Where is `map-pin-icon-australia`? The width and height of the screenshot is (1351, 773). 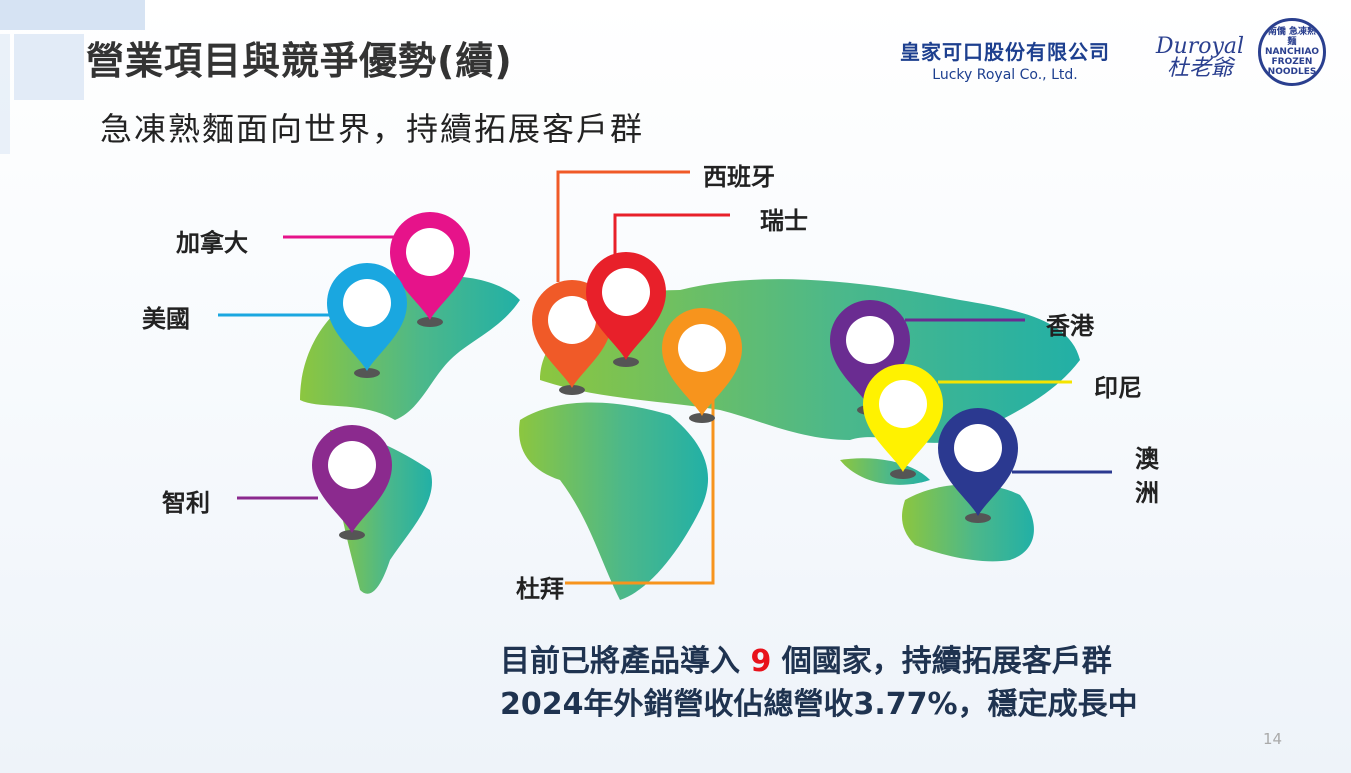
map-pin-icon-australia is located at coordinates (978, 465).